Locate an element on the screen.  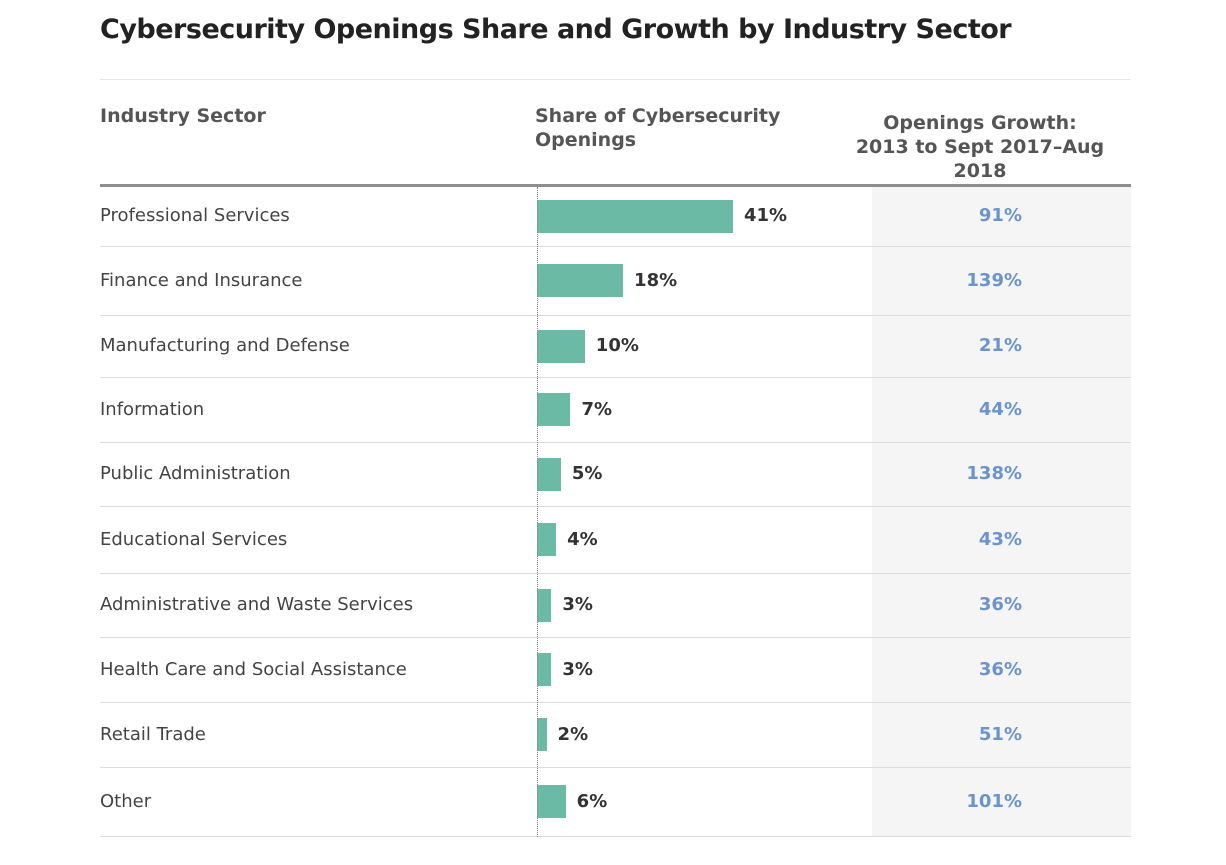
share-value-label: 2% is located at coordinates (573, 734).